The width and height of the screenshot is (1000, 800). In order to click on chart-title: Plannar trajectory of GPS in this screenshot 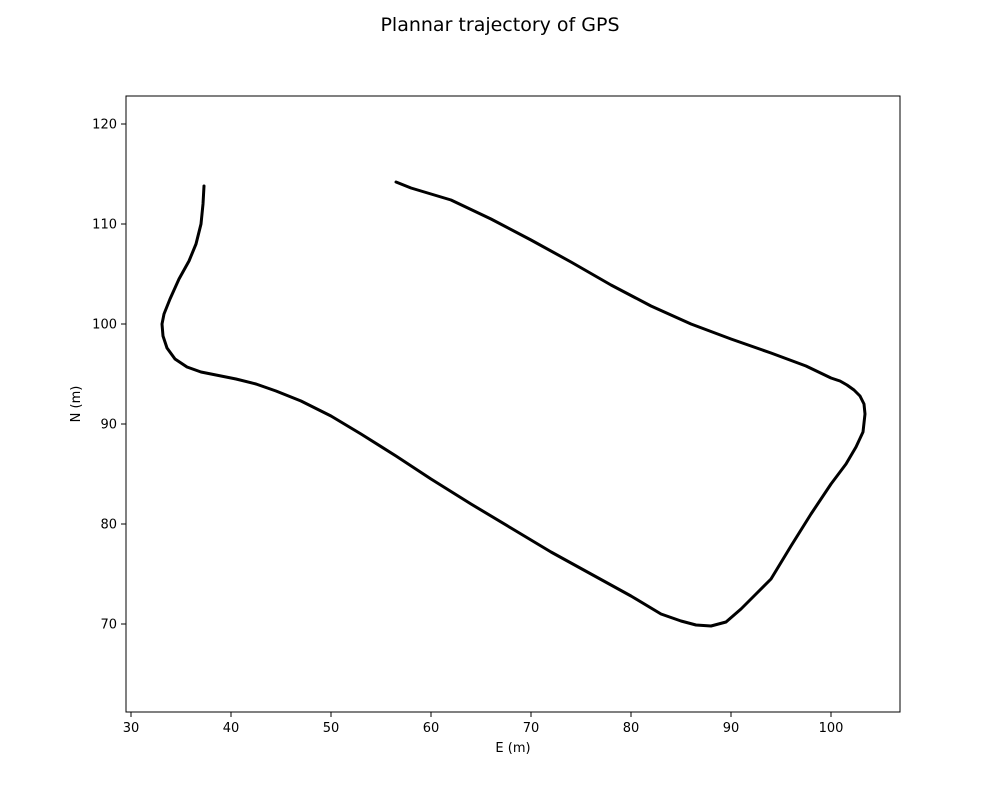, I will do `click(499, 25)`.